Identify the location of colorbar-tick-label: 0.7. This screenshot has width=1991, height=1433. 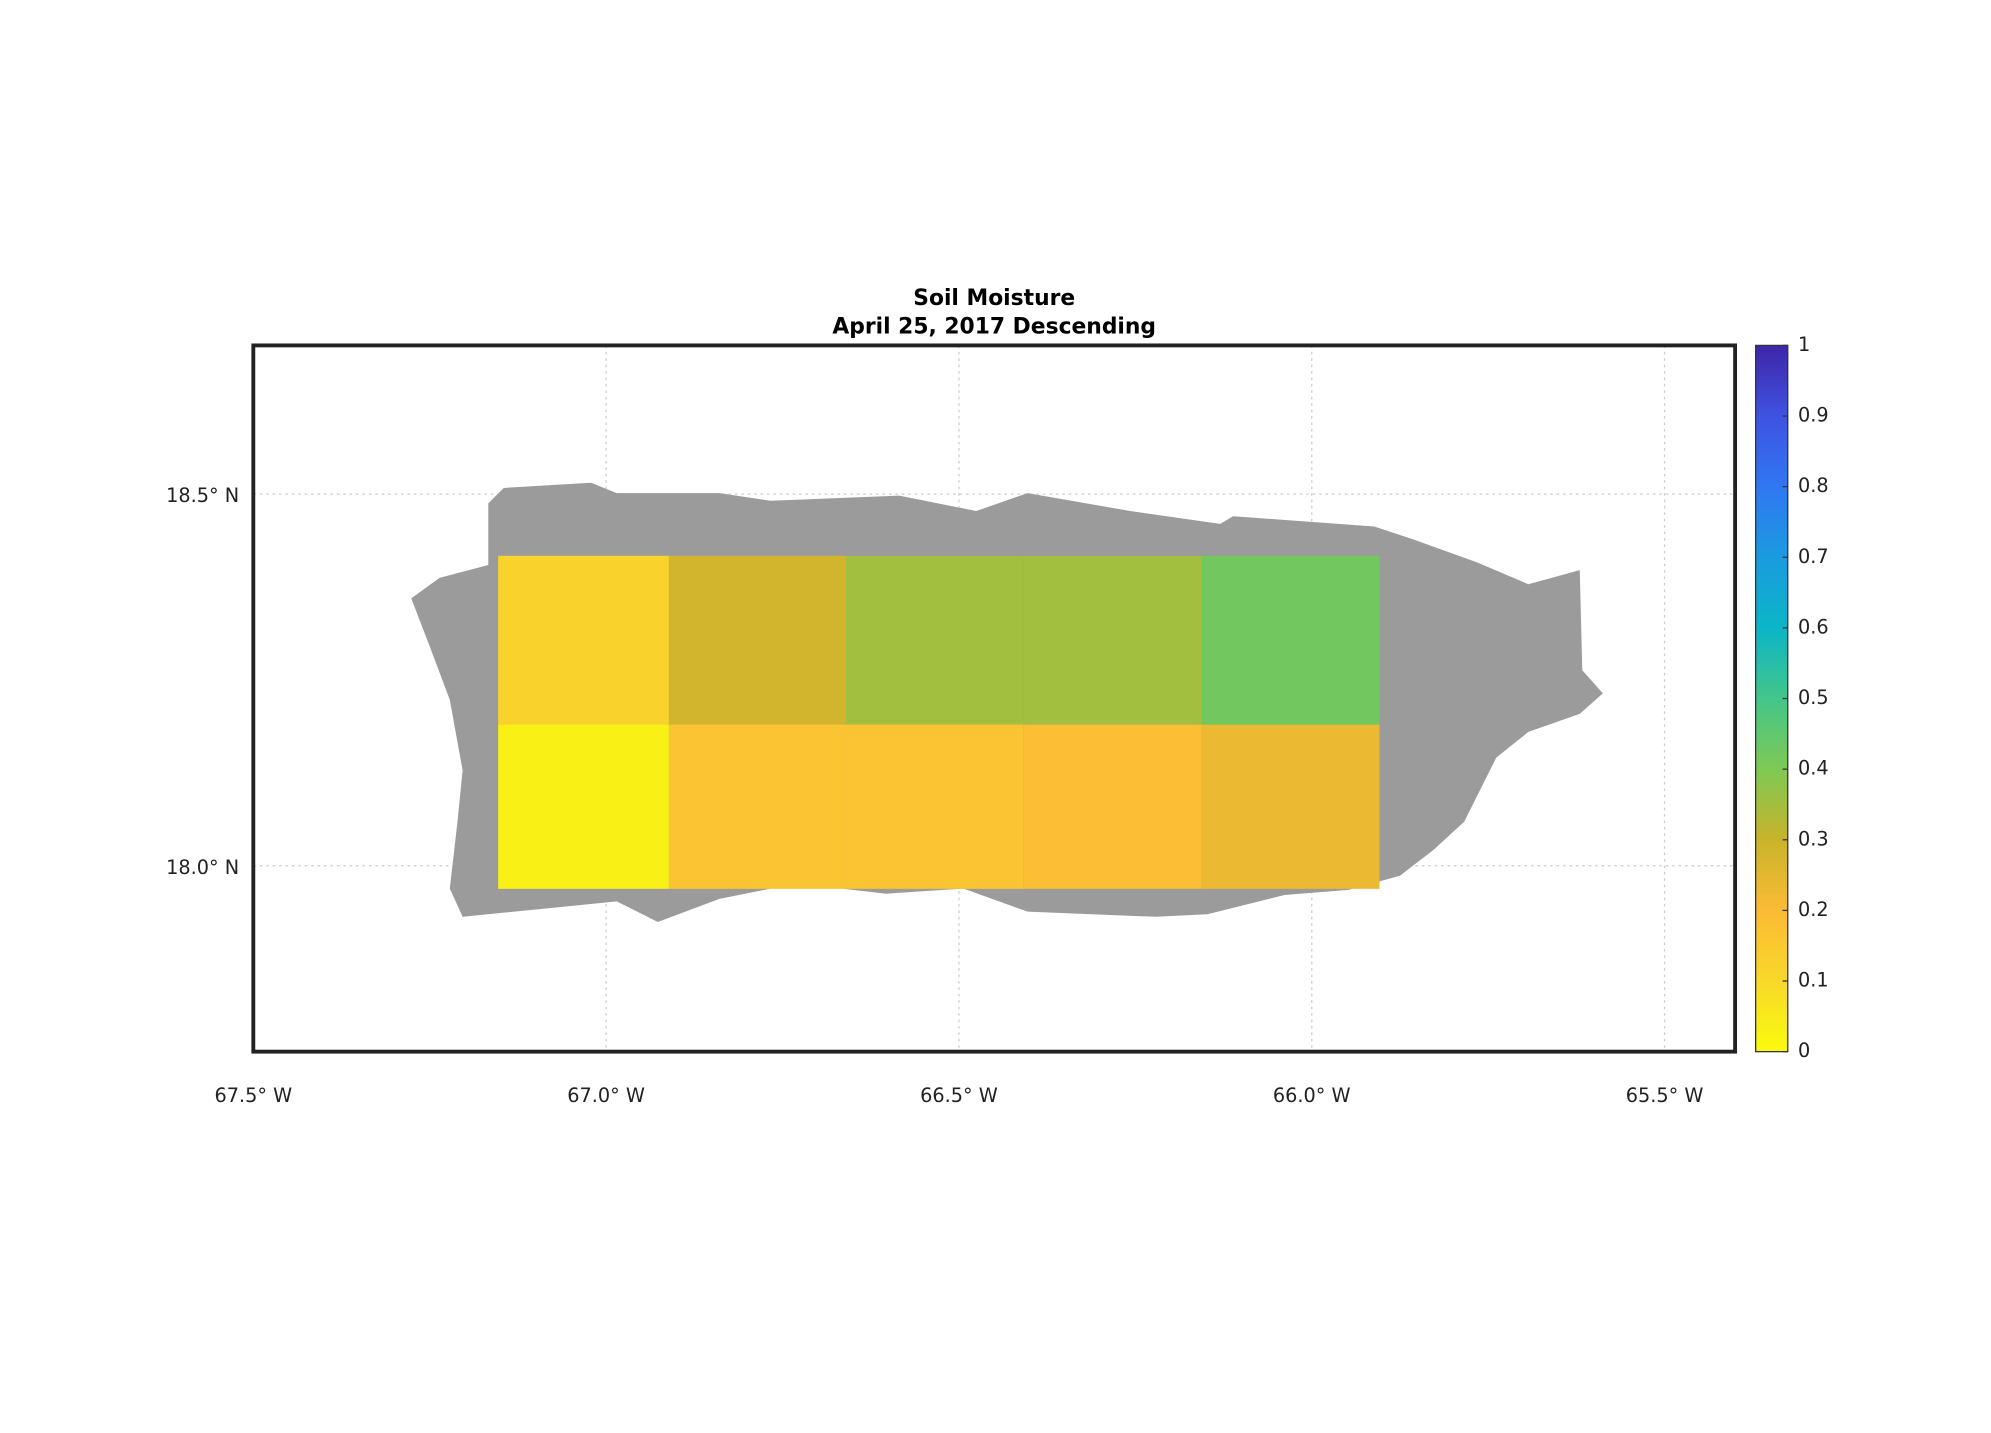
(1813, 556).